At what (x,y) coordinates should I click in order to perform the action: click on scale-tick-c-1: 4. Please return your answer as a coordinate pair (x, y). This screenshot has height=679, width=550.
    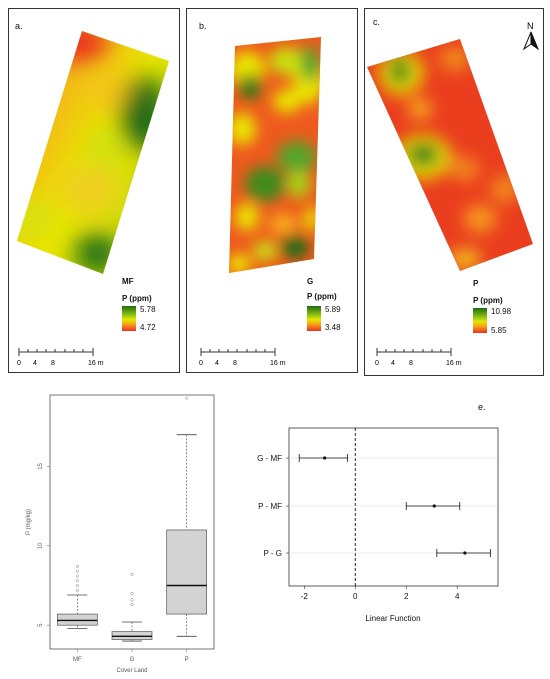
    Looking at the image, I should click on (393, 363).